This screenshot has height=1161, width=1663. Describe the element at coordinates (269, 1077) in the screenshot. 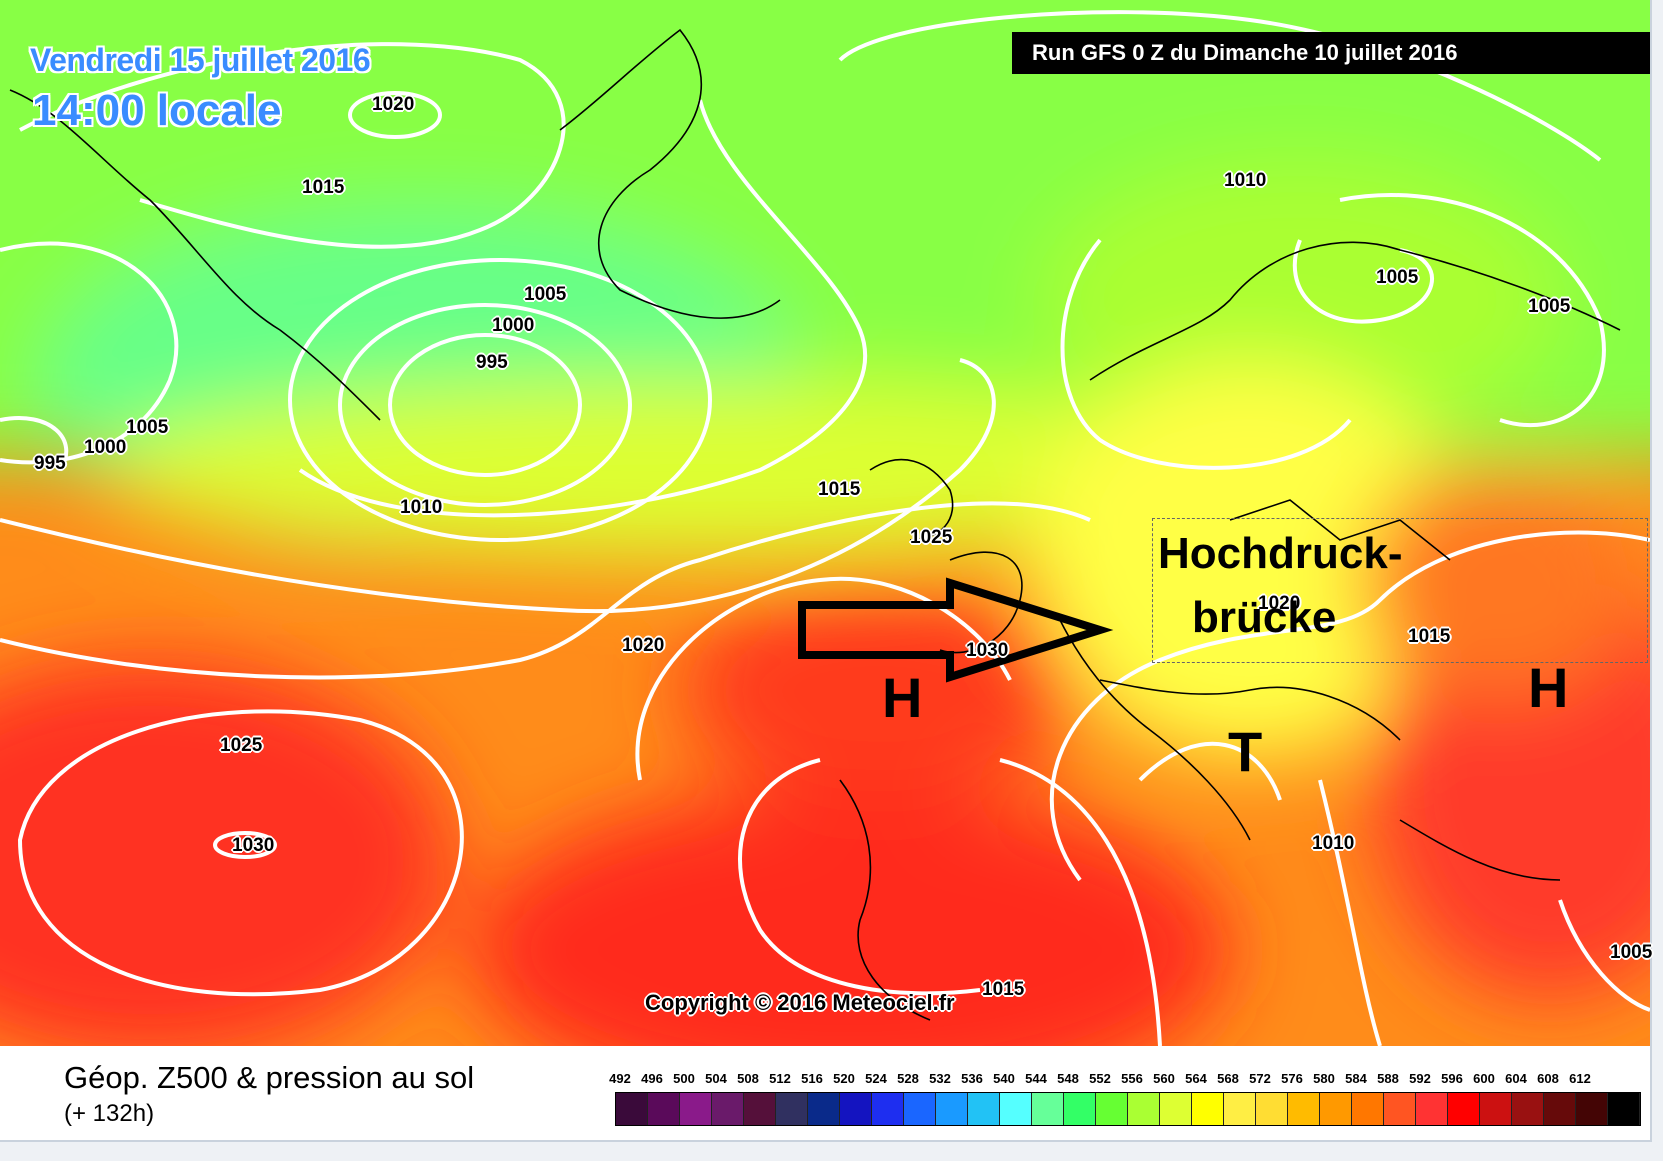

I see `legend-title: Géop. Z500 & pression au sol` at that location.